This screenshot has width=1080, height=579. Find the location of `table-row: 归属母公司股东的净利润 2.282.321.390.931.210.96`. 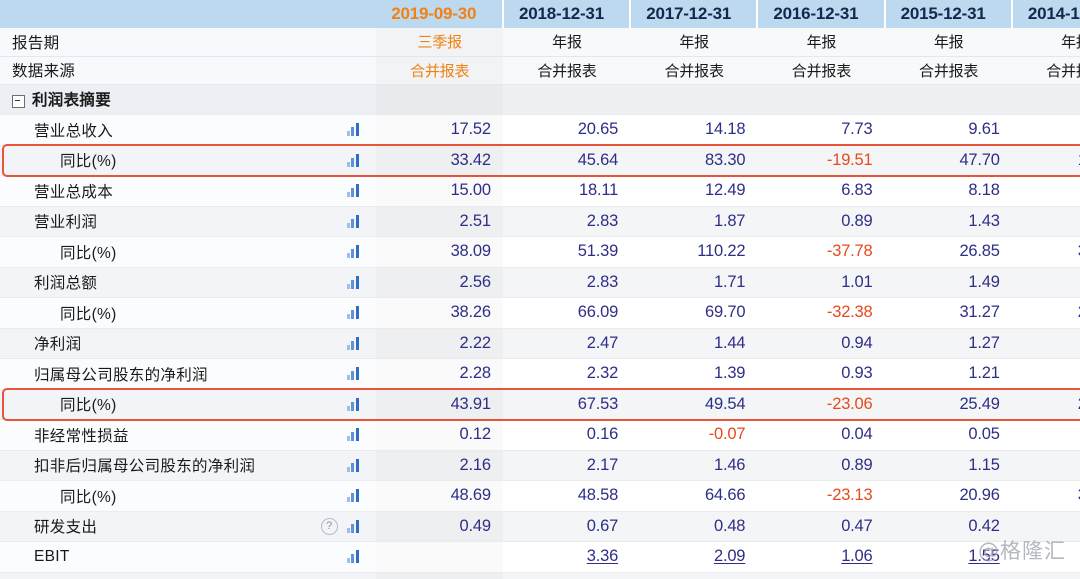

table-row: 归属母公司股东的净利润 2.282.321.390.931.210.96 is located at coordinates (540, 374).